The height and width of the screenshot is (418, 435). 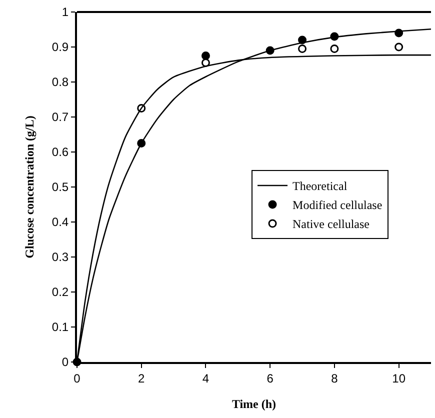 What do you see at coordinates (60, 292) in the screenshot?
I see `y-tick-label: 0.2` at bounding box center [60, 292].